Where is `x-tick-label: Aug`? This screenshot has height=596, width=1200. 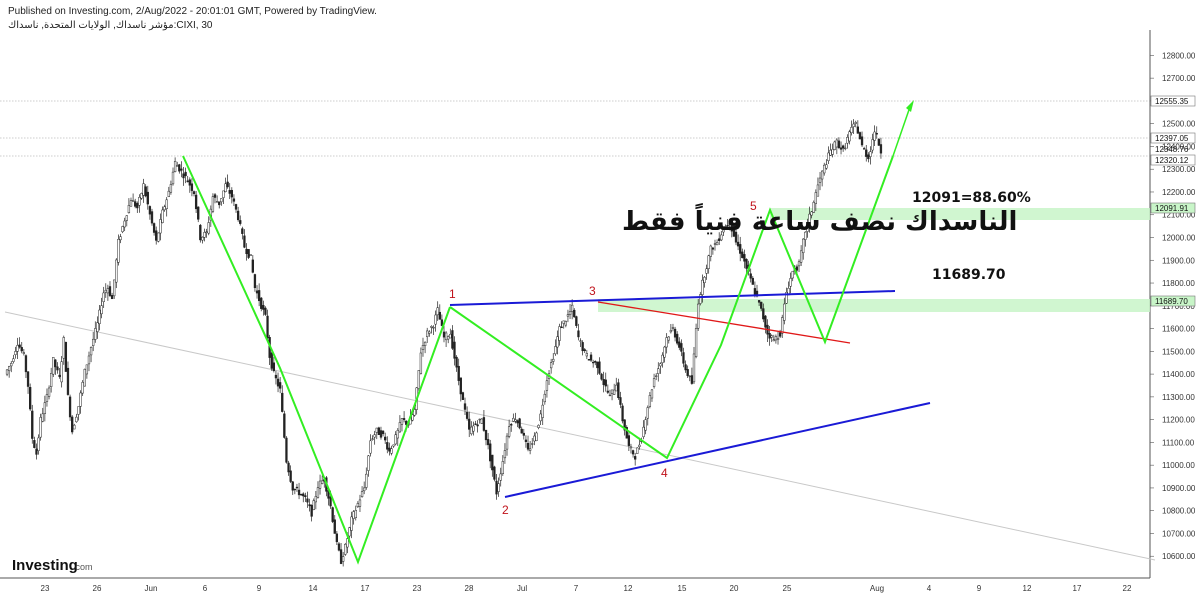
x-tick-label: Aug is located at coordinates (877, 588).